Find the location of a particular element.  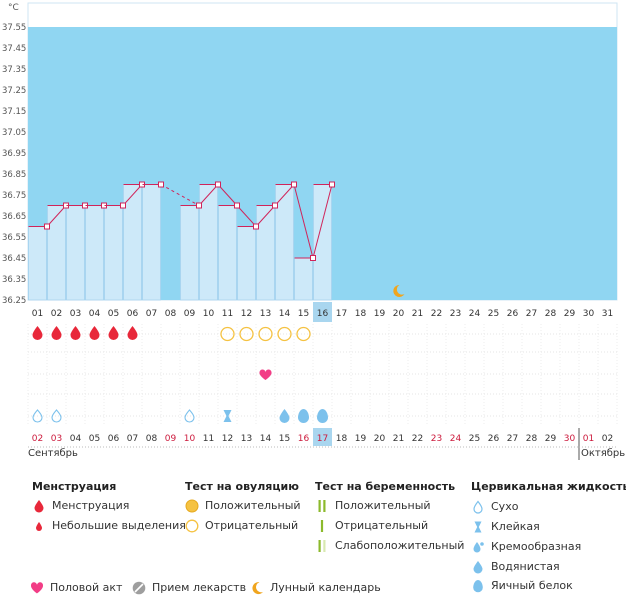

y-tick-label: 36.25 is located at coordinates (14, 301).